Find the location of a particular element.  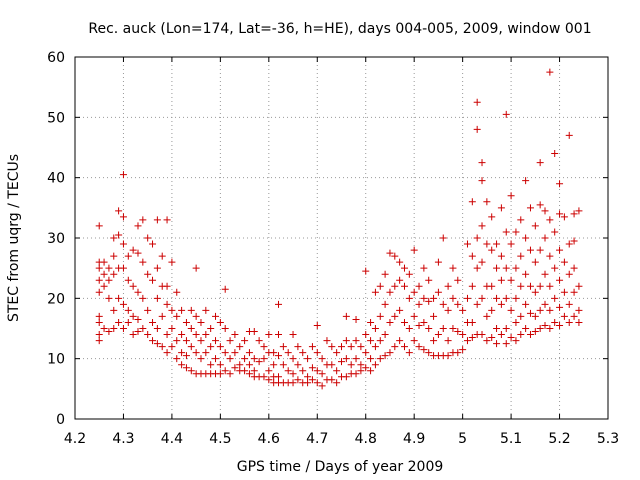

x-tick-label: 4.2 is located at coordinates (75, 439).